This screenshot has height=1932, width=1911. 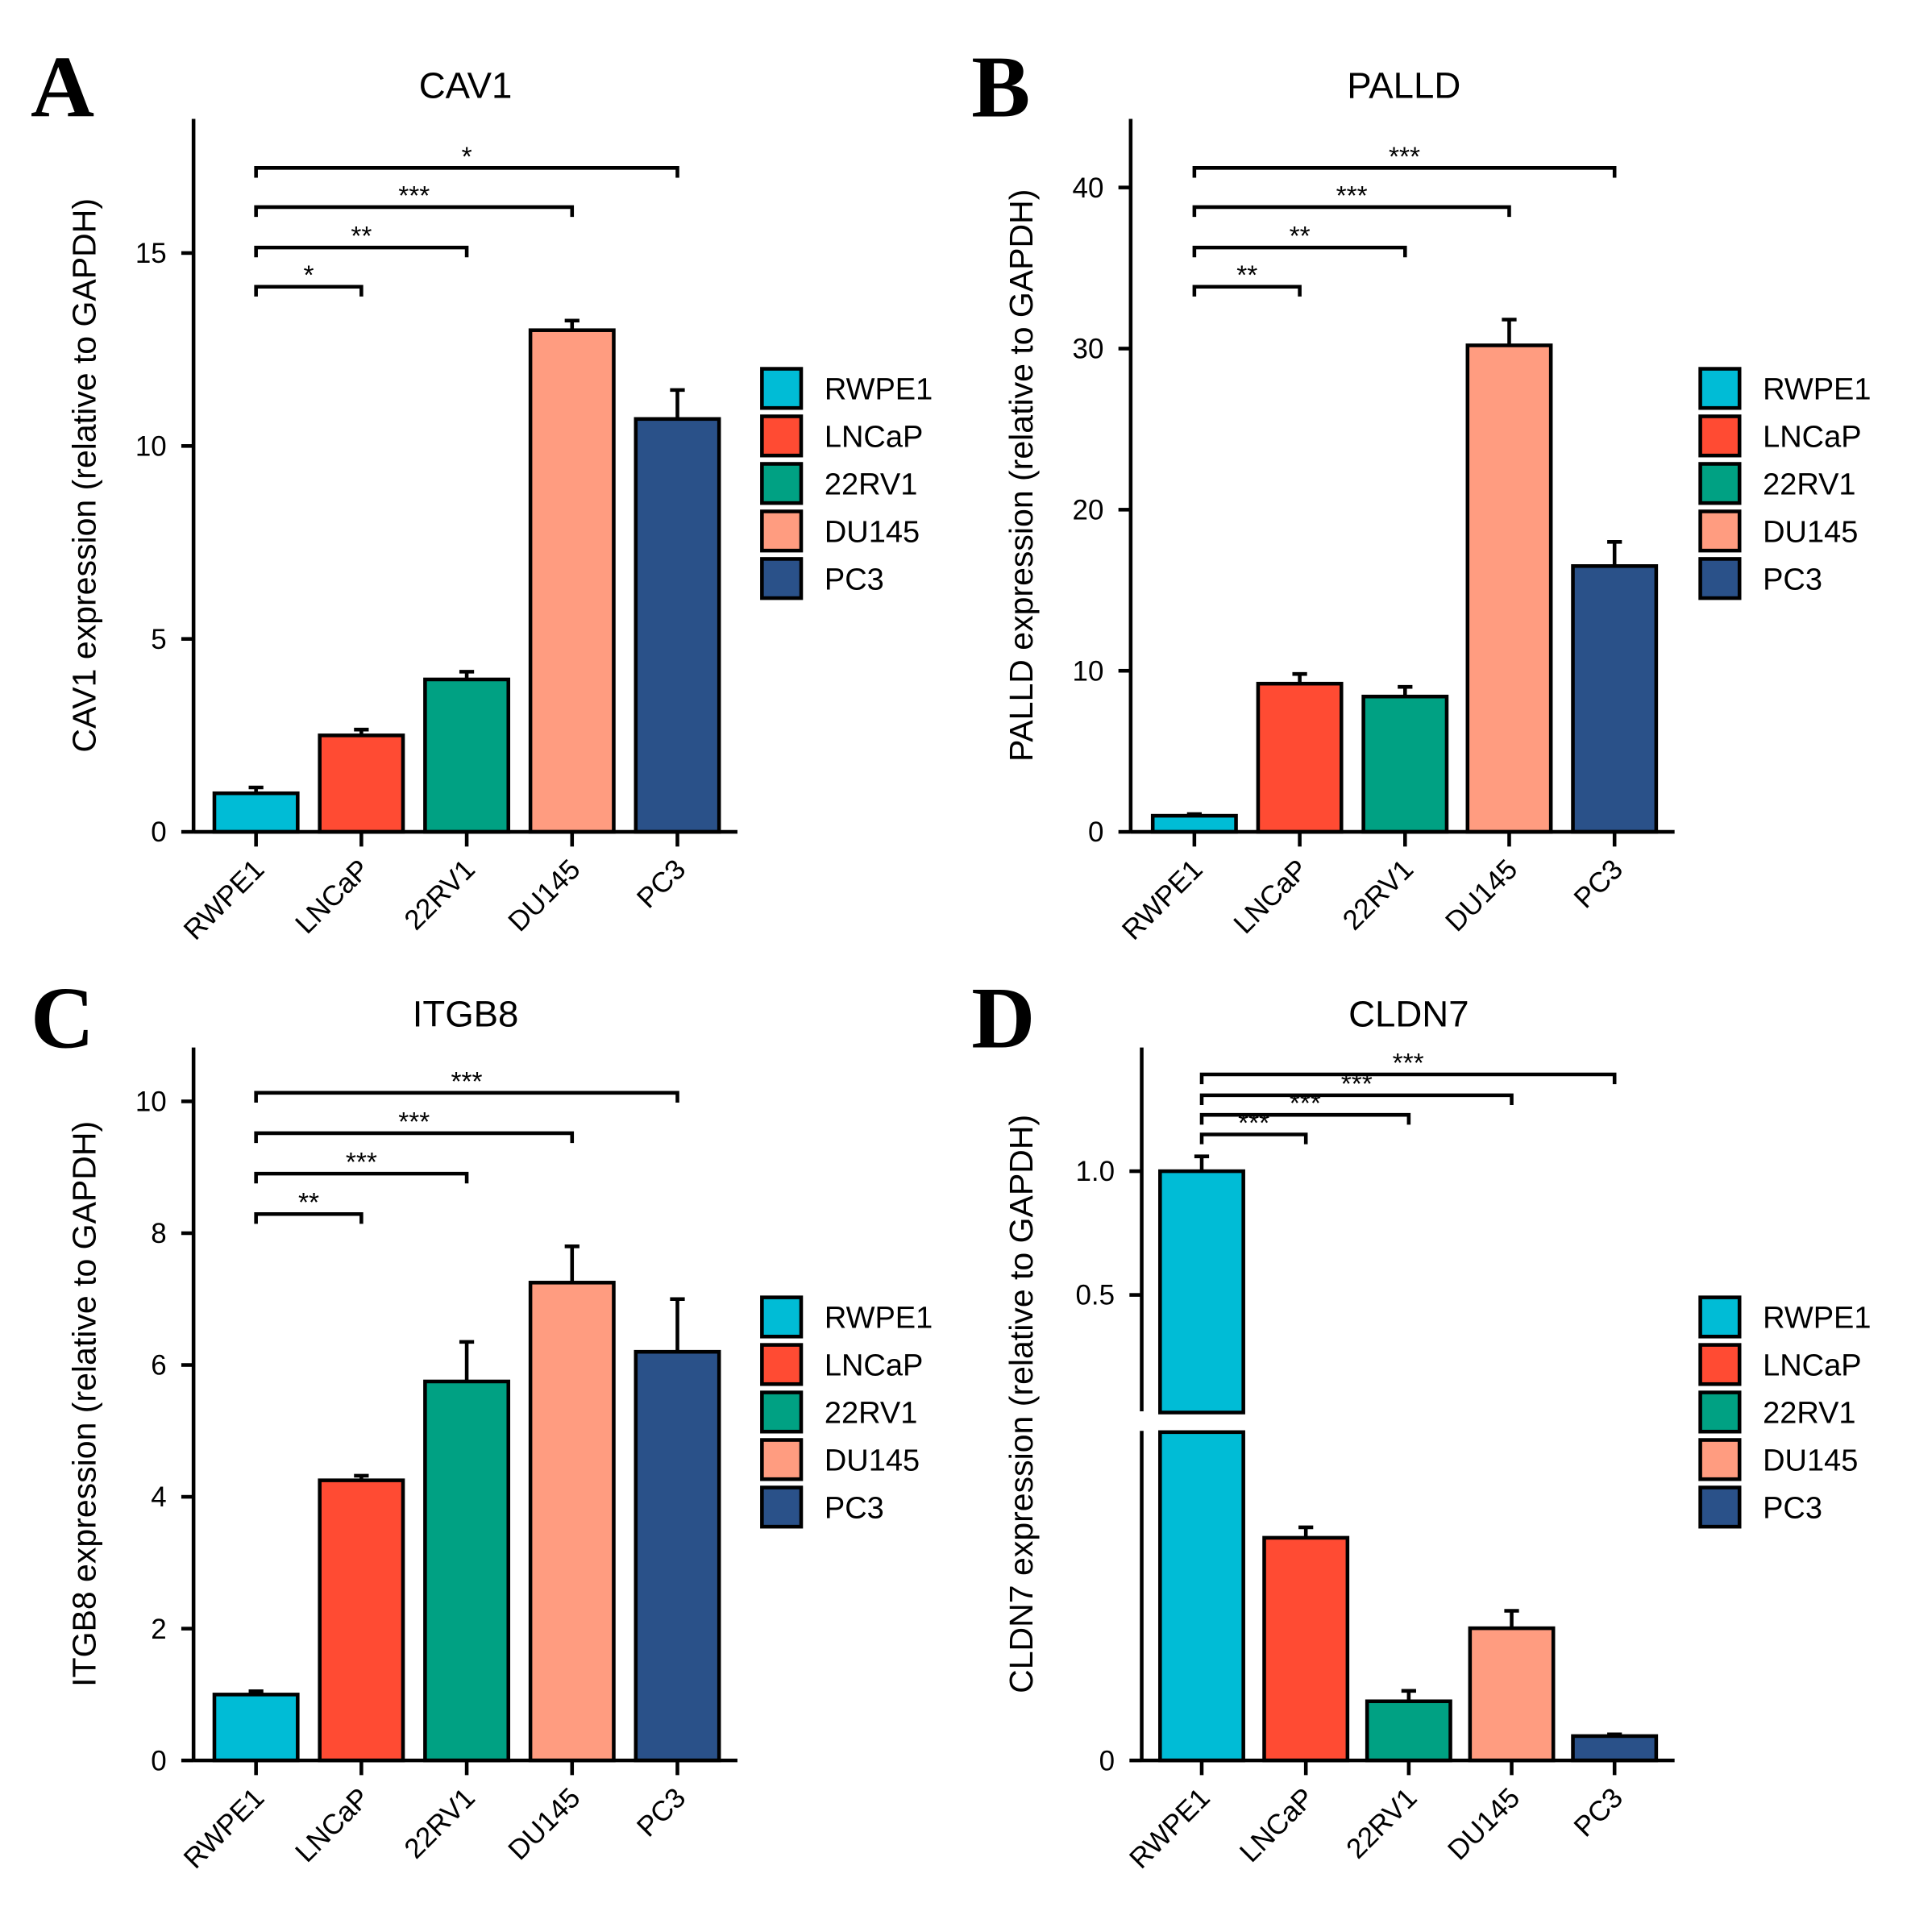 What do you see at coordinates (151, 253) in the screenshot?
I see `y-tick-label: 15` at bounding box center [151, 253].